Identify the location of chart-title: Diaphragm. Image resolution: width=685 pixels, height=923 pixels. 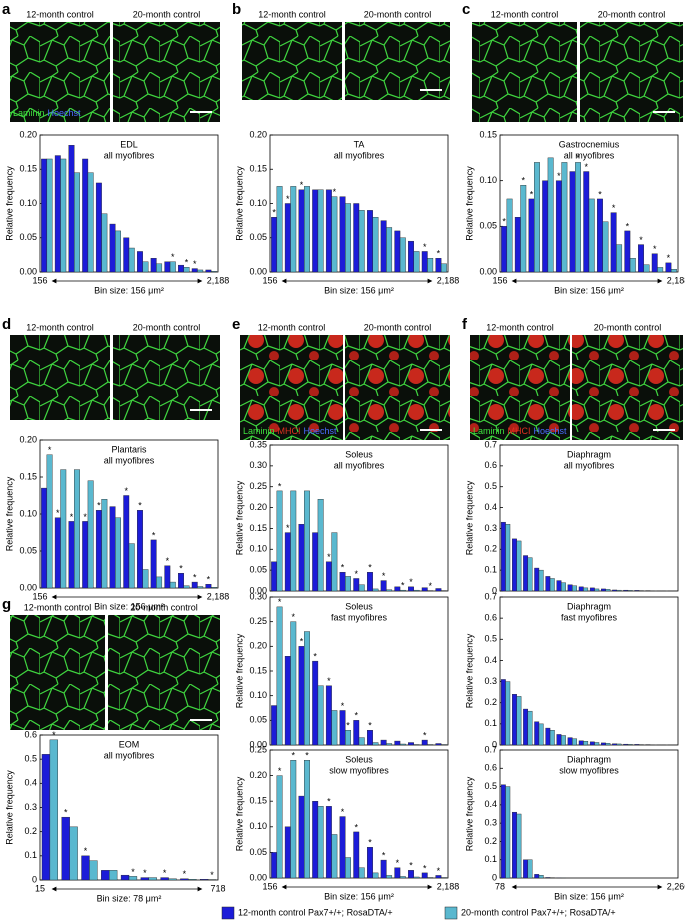
(589, 759).